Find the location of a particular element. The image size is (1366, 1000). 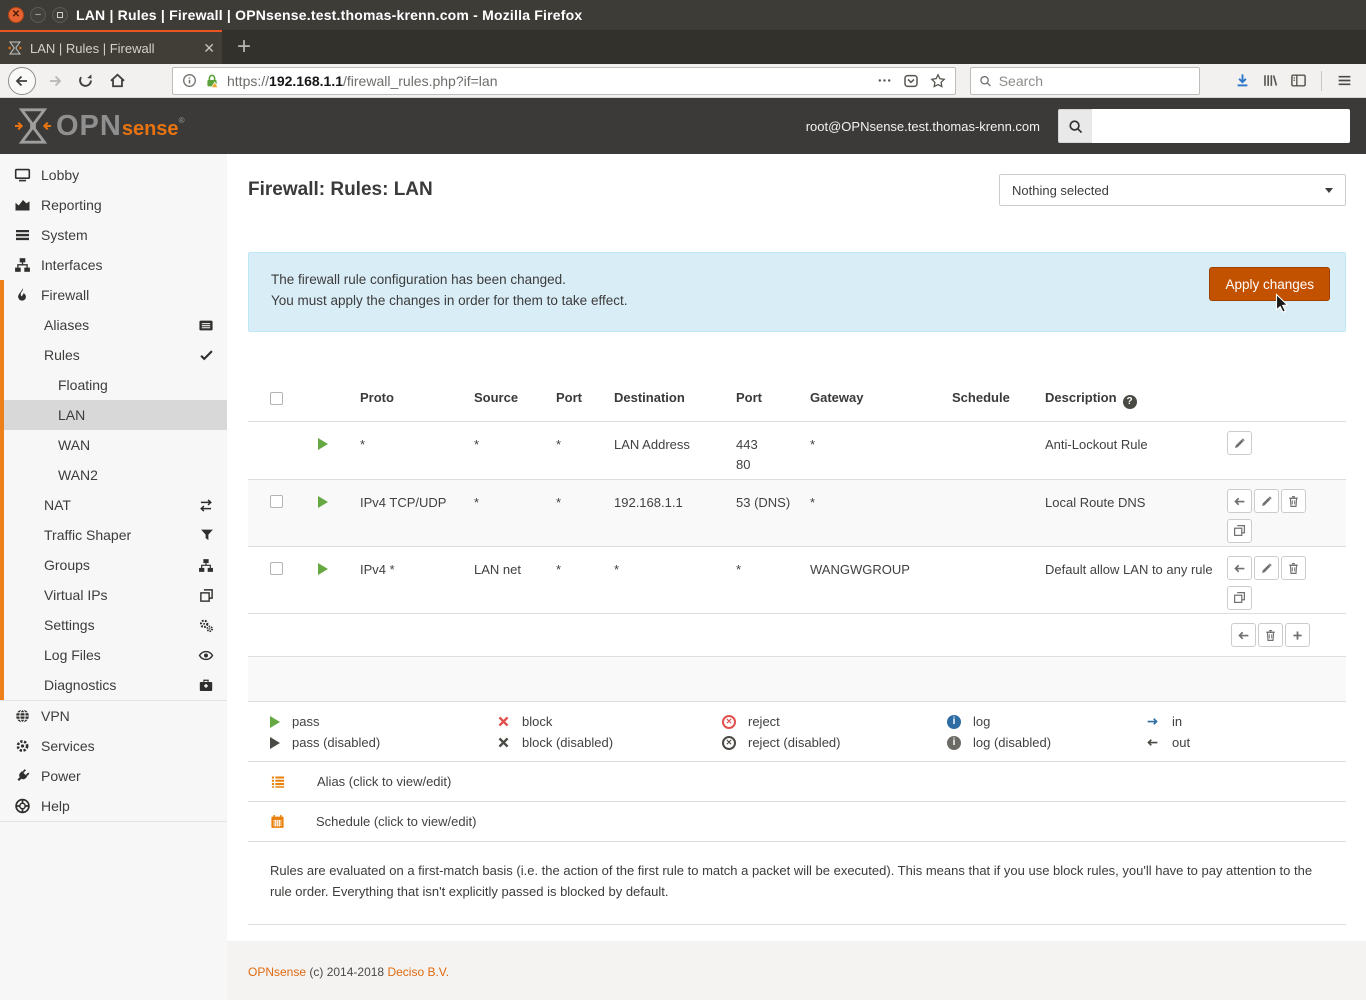

bookmark-star-icon is located at coordinates (938, 80).